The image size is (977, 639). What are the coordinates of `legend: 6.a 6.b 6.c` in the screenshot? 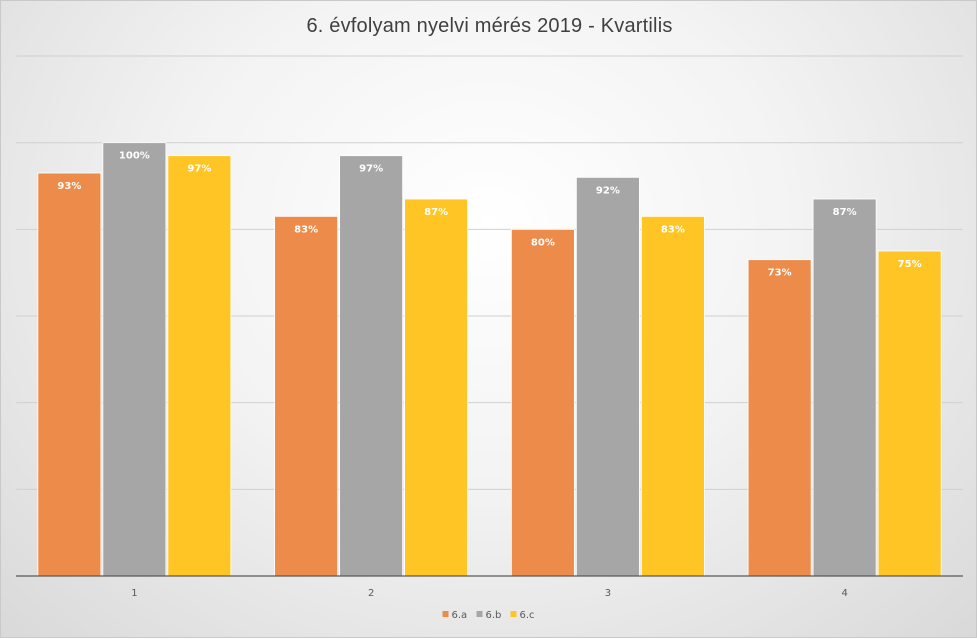 It's located at (488, 615).